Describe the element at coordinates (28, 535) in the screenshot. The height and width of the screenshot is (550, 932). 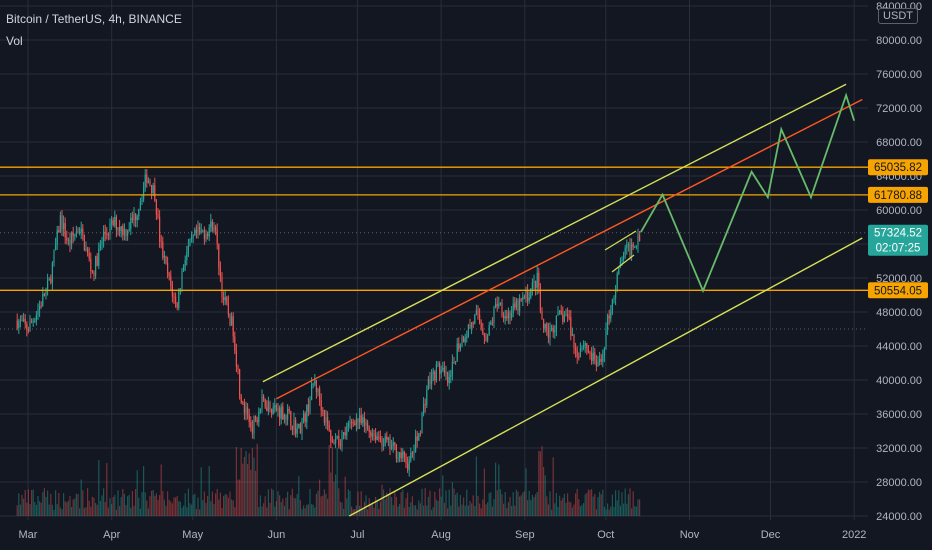
I see `time-tick-label: Mar` at that location.